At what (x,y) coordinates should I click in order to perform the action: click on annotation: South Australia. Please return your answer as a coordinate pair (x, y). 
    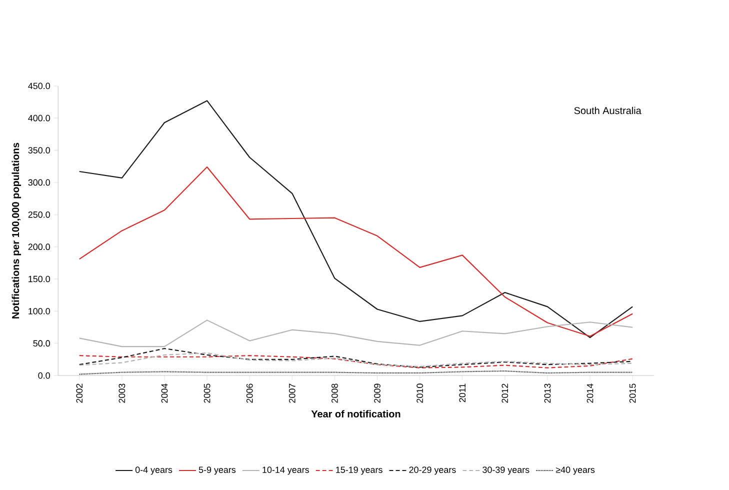
    Looking at the image, I should click on (608, 110).